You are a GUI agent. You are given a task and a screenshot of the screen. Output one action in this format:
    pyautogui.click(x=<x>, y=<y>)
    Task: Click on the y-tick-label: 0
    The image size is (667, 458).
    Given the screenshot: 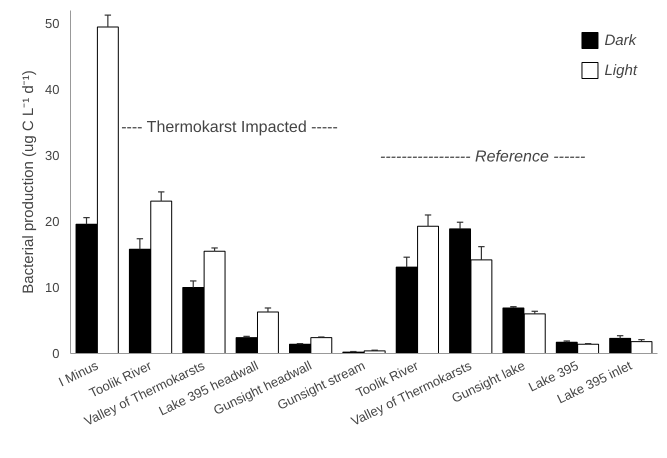 What is the action you would take?
    pyautogui.click(x=56, y=353)
    